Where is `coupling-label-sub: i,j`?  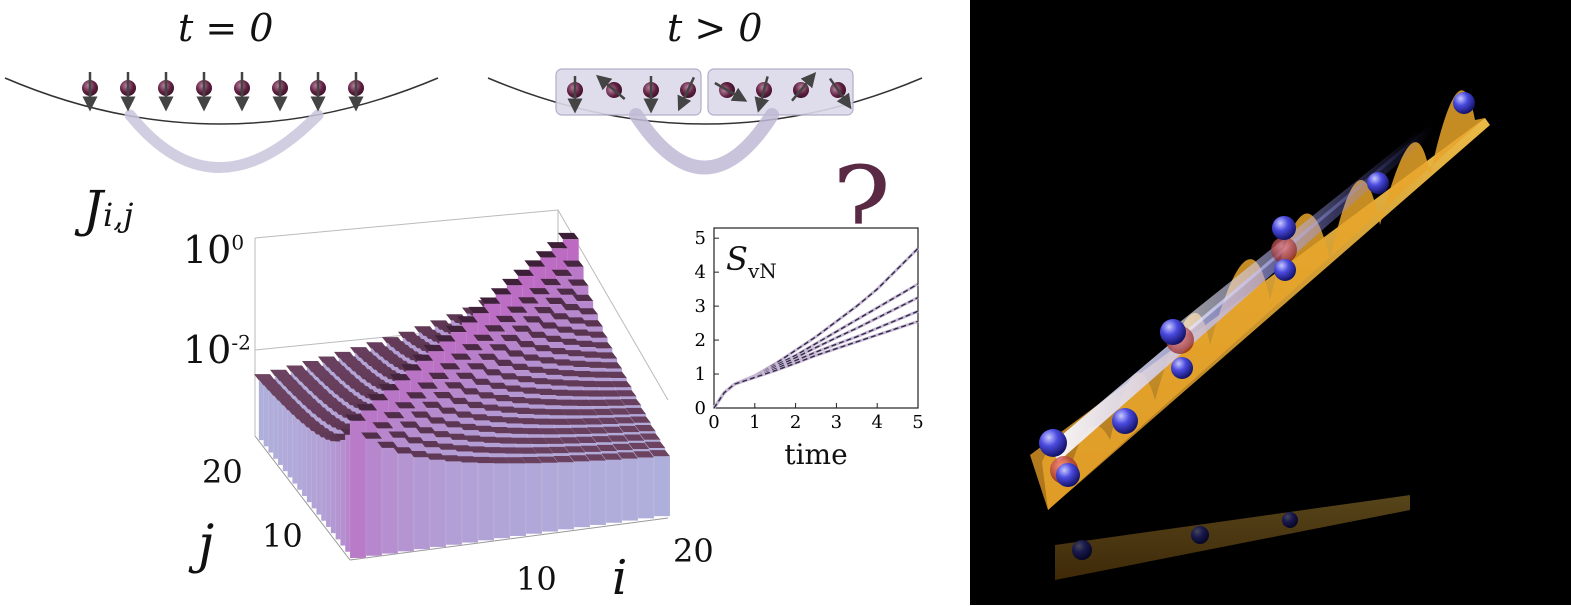 coupling-label-sub: i,j is located at coordinates (118, 215).